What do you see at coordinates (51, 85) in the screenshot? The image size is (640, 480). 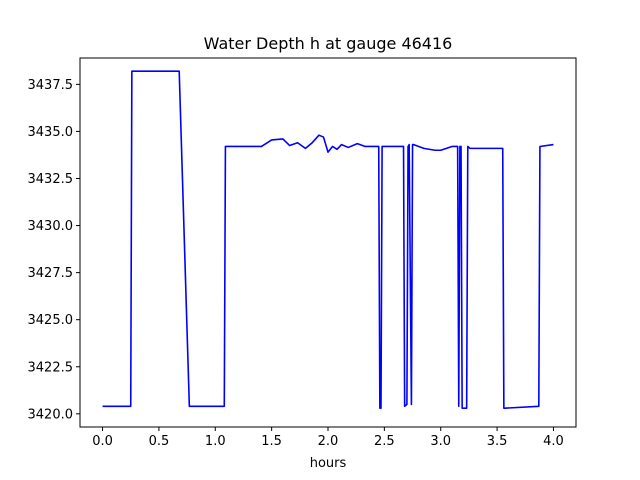 I see `y-tick-label: 3437.5` at bounding box center [51, 85].